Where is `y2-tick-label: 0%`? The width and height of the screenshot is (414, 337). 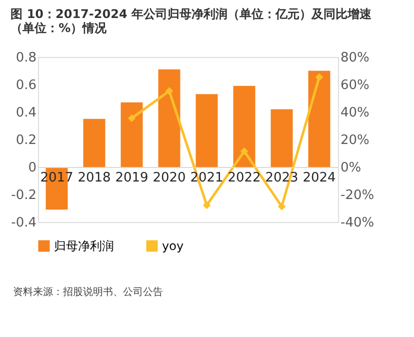 y2-tick-label: 0% is located at coordinates (351, 168).